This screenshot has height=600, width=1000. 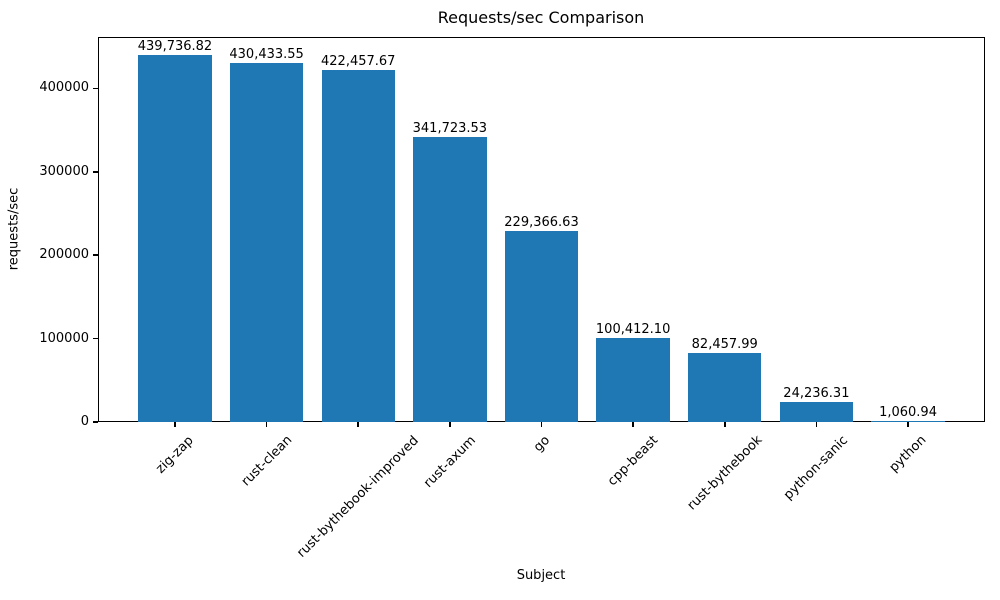 What do you see at coordinates (266, 461) in the screenshot?
I see `x-tick-label: rust-clean` at bounding box center [266, 461].